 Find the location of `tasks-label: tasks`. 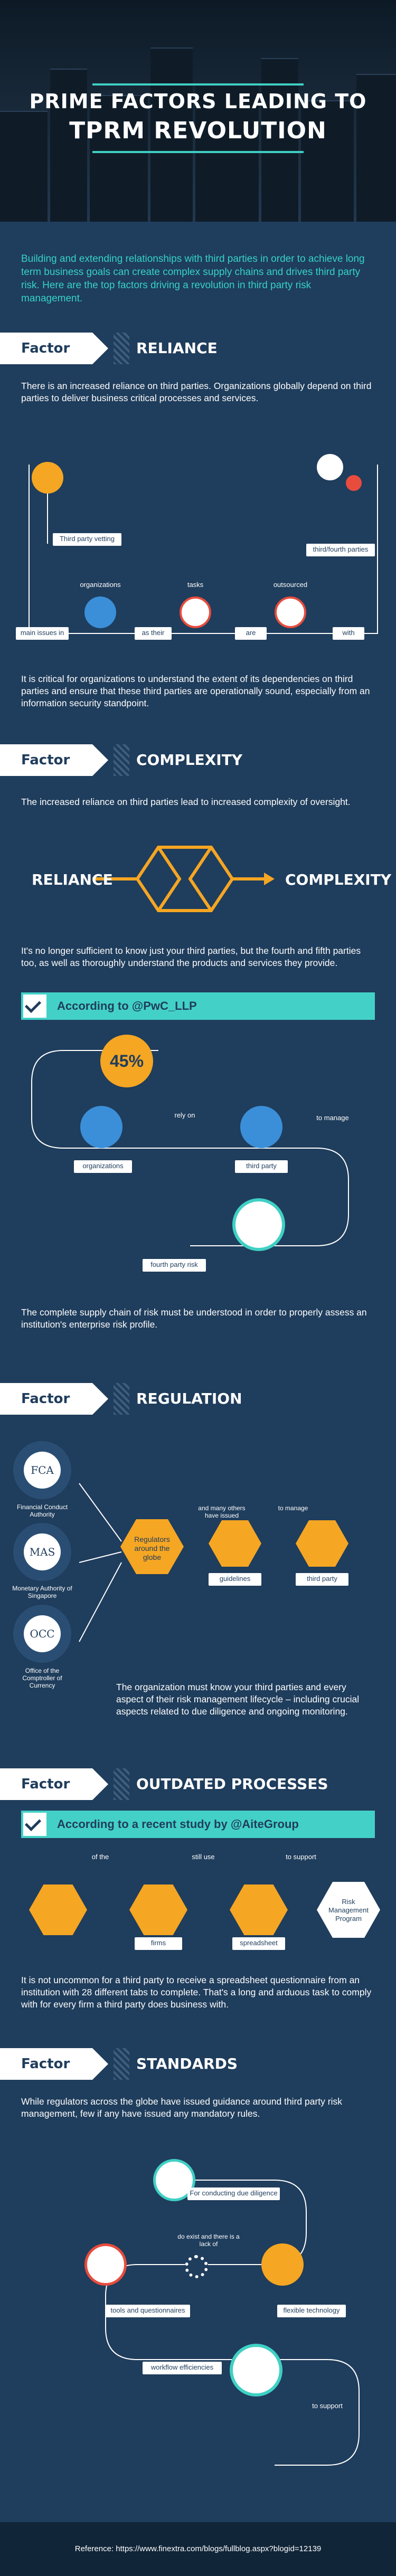

tasks-label: tasks is located at coordinates (196, 585).